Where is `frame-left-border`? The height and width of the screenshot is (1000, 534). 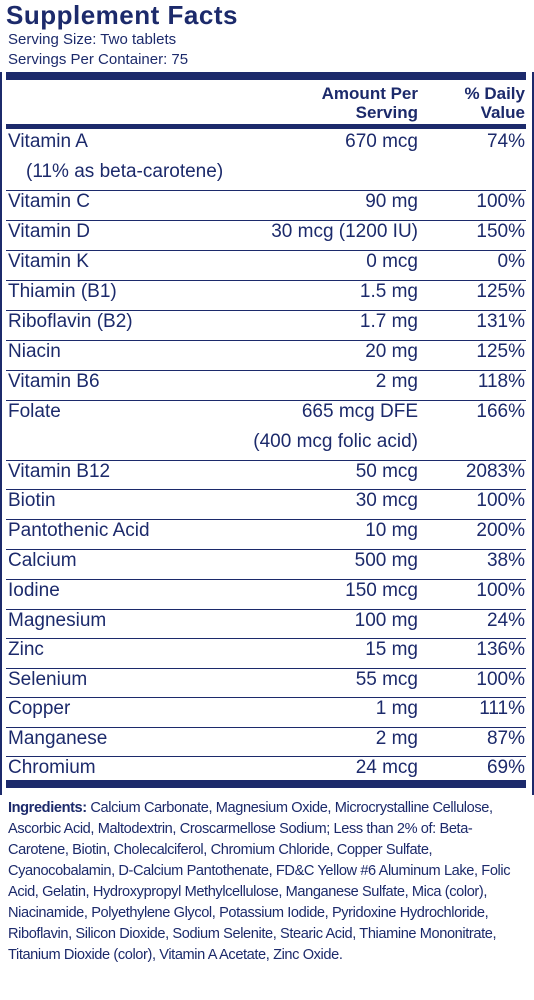
frame-left-border is located at coordinates (1, 433).